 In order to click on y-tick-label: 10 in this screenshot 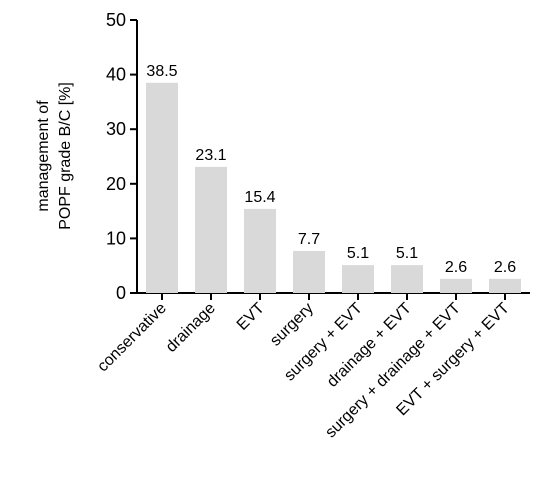, I will do `click(116, 238)`.